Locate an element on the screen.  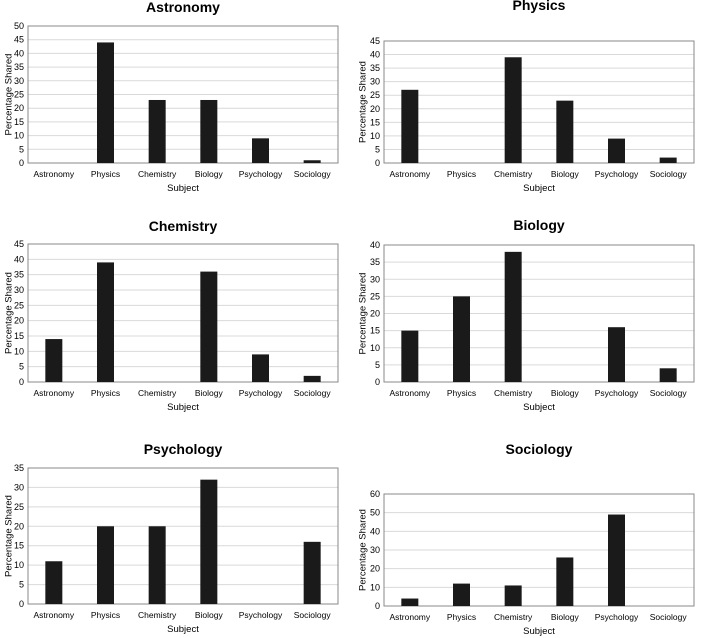
chart-title: Astronomy is located at coordinates (183, 7).